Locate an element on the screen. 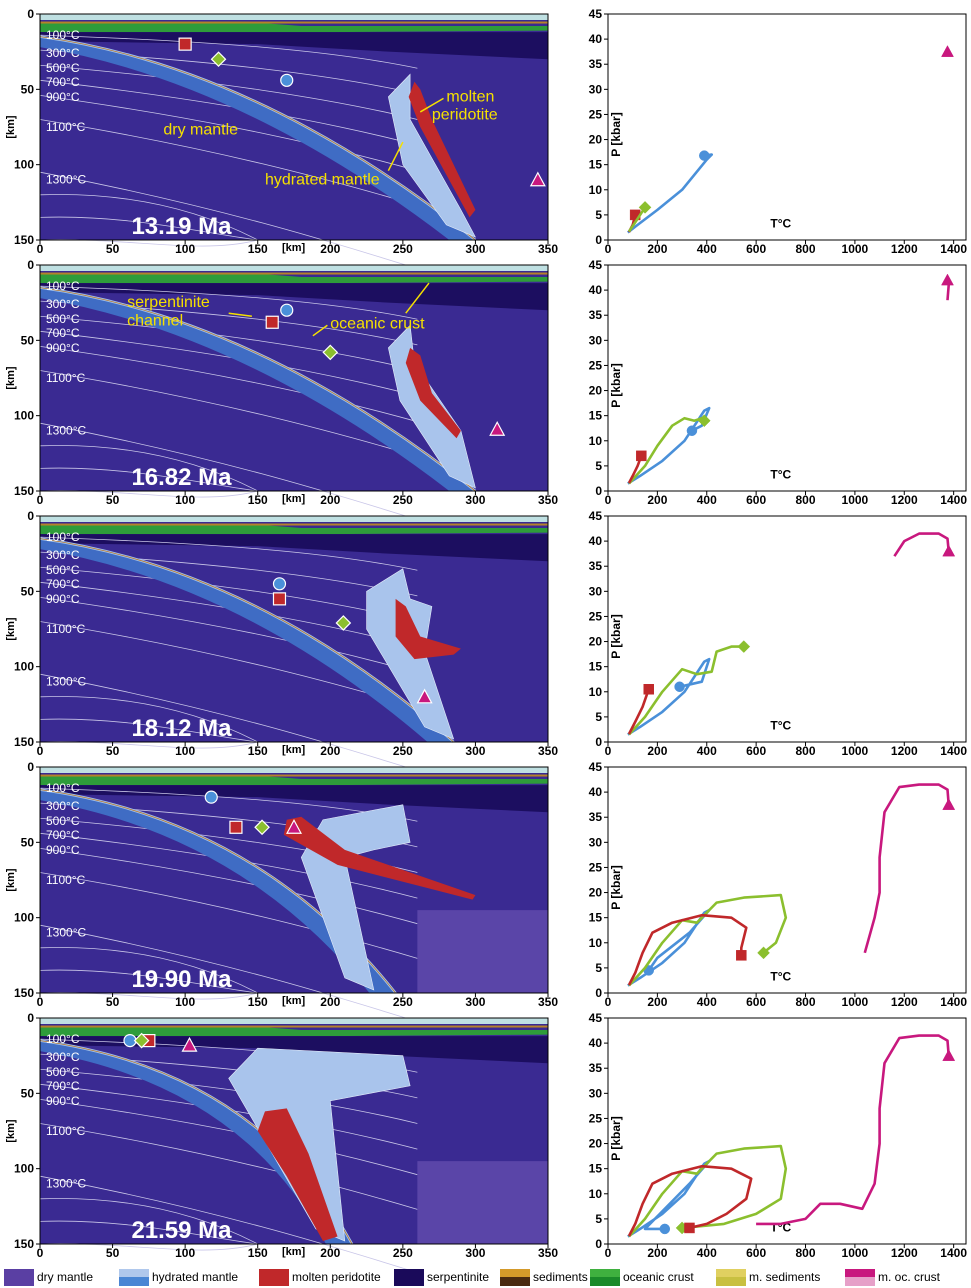  isotherm-label: 1300°C is located at coordinates (66, 682).